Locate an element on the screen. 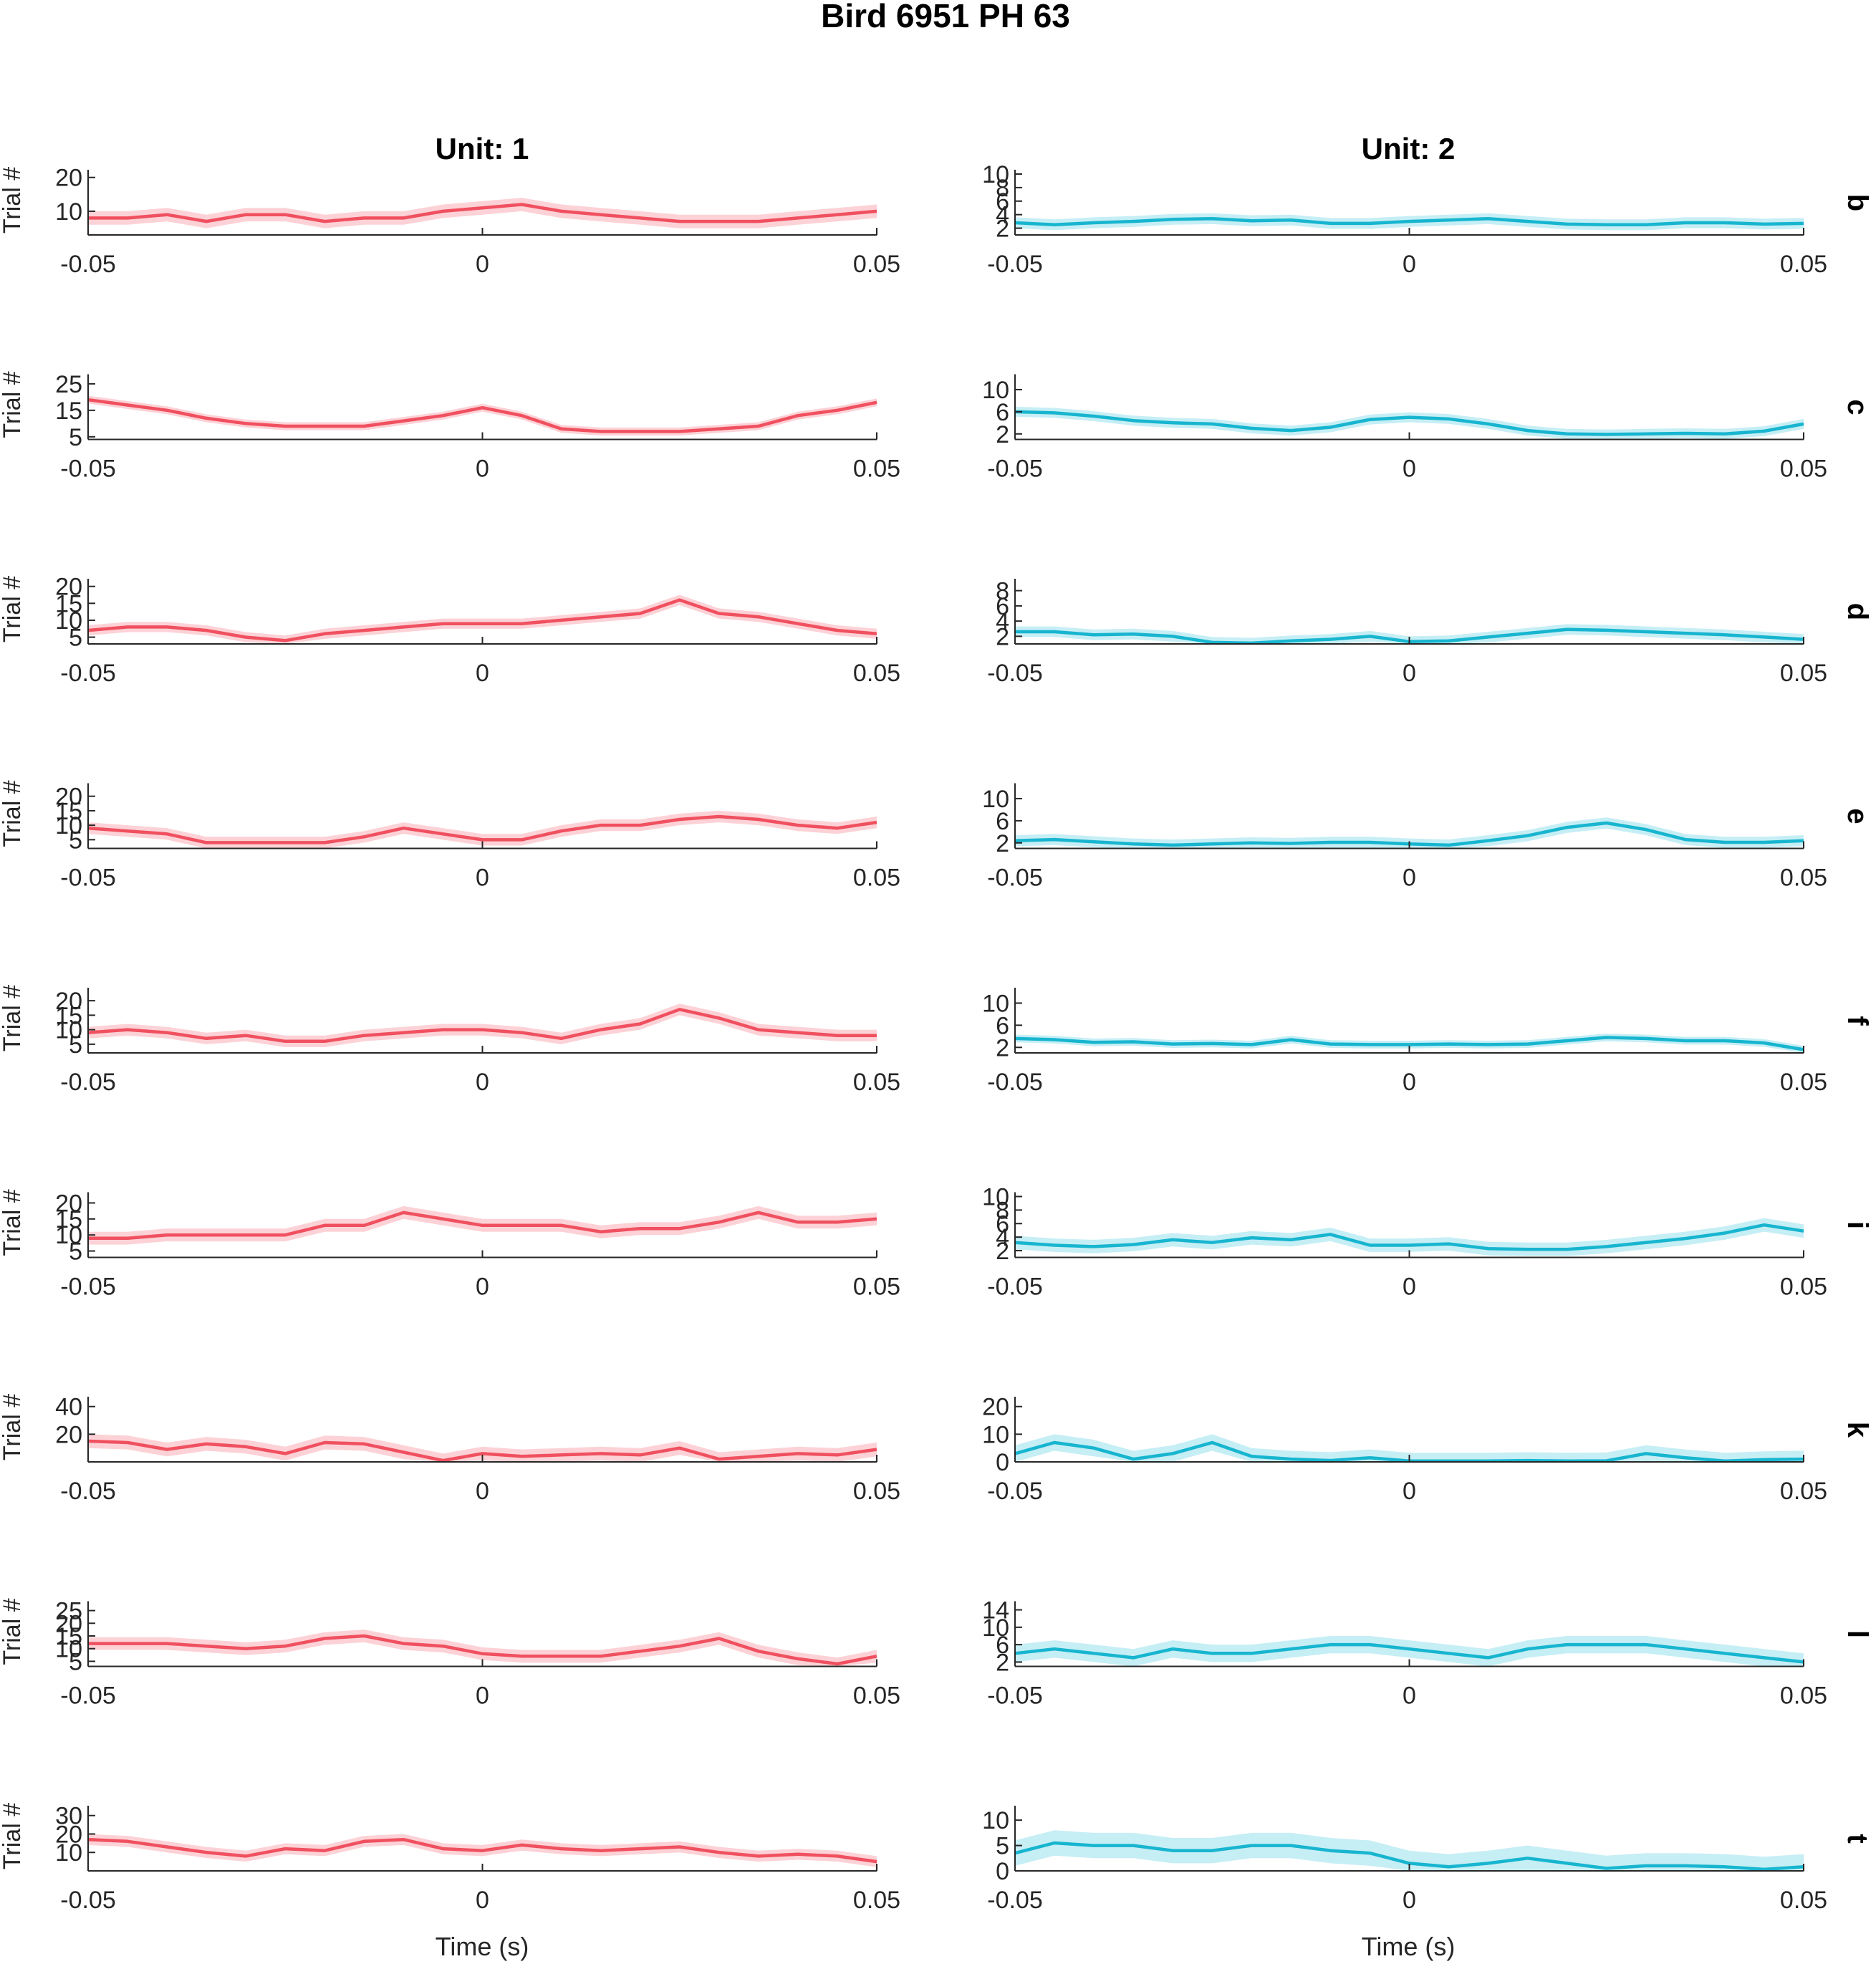 This screenshot has width=1876, height=1964. panel-t-unit2-ytick-label: 10 is located at coordinates (995, 1821).